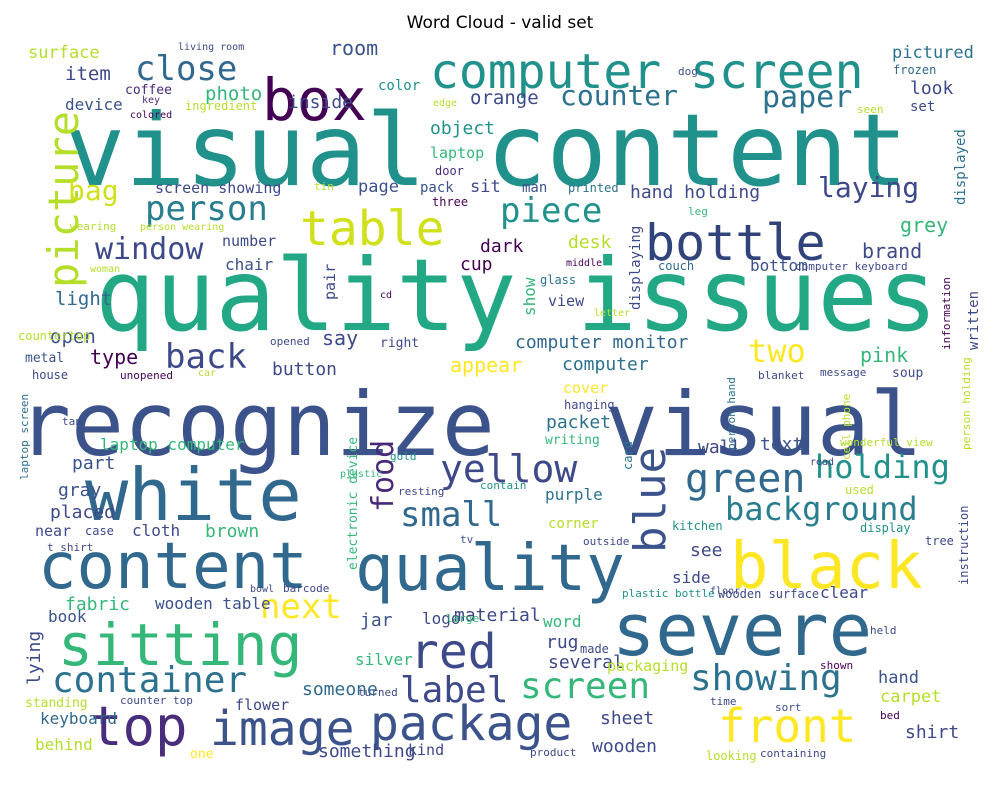 This screenshot has width=1000, height=800. What do you see at coordinates (781, 375) in the screenshot?
I see `word-blanket: blanket` at bounding box center [781, 375].